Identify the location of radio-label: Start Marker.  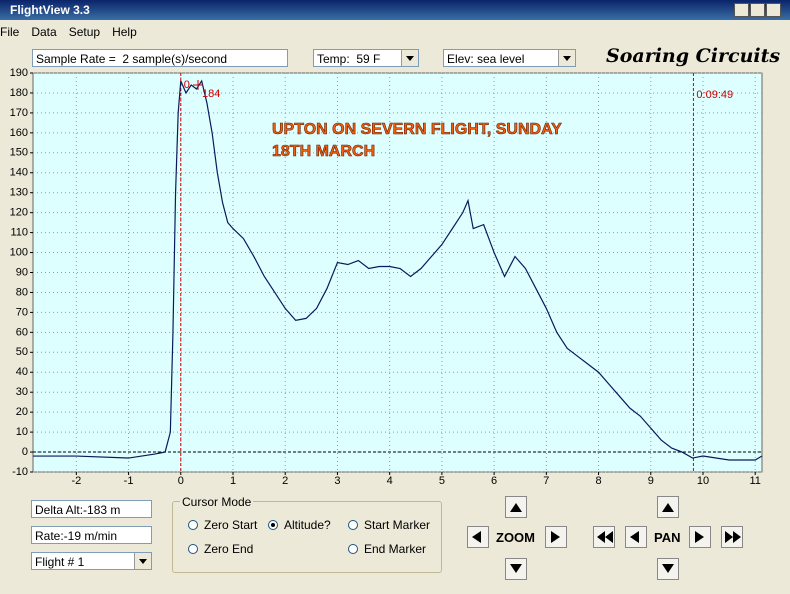
(397, 525).